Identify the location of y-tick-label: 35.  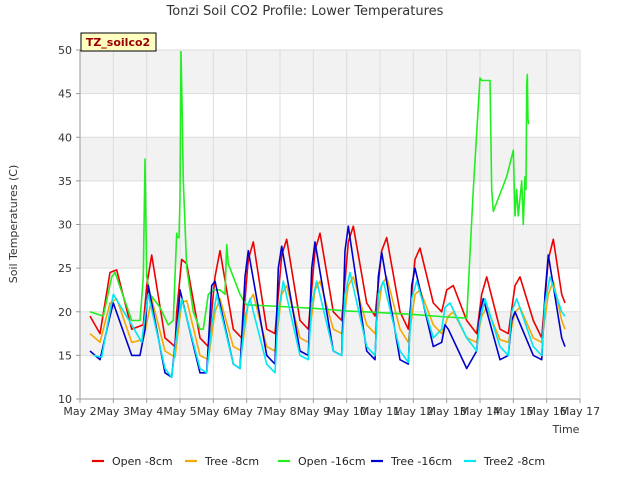
(65, 181).